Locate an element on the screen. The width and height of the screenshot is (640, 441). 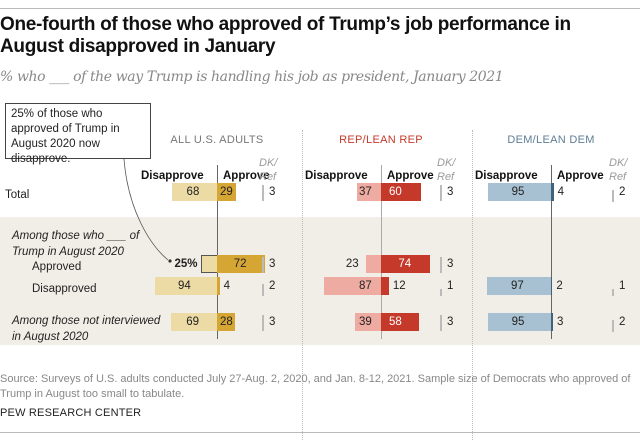
data-label-approve: 60 is located at coordinates (395, 192).